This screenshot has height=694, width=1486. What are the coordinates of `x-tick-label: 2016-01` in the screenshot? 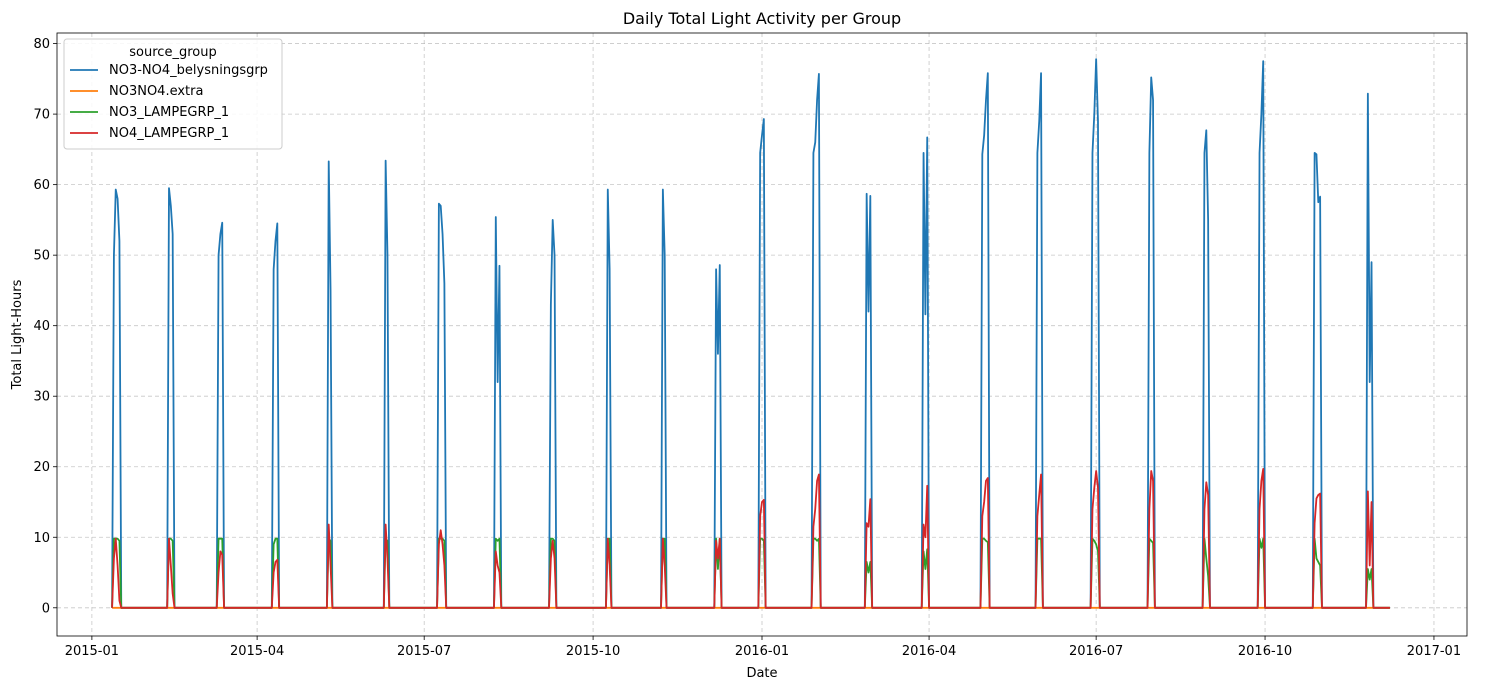 It's located at (762, 651).